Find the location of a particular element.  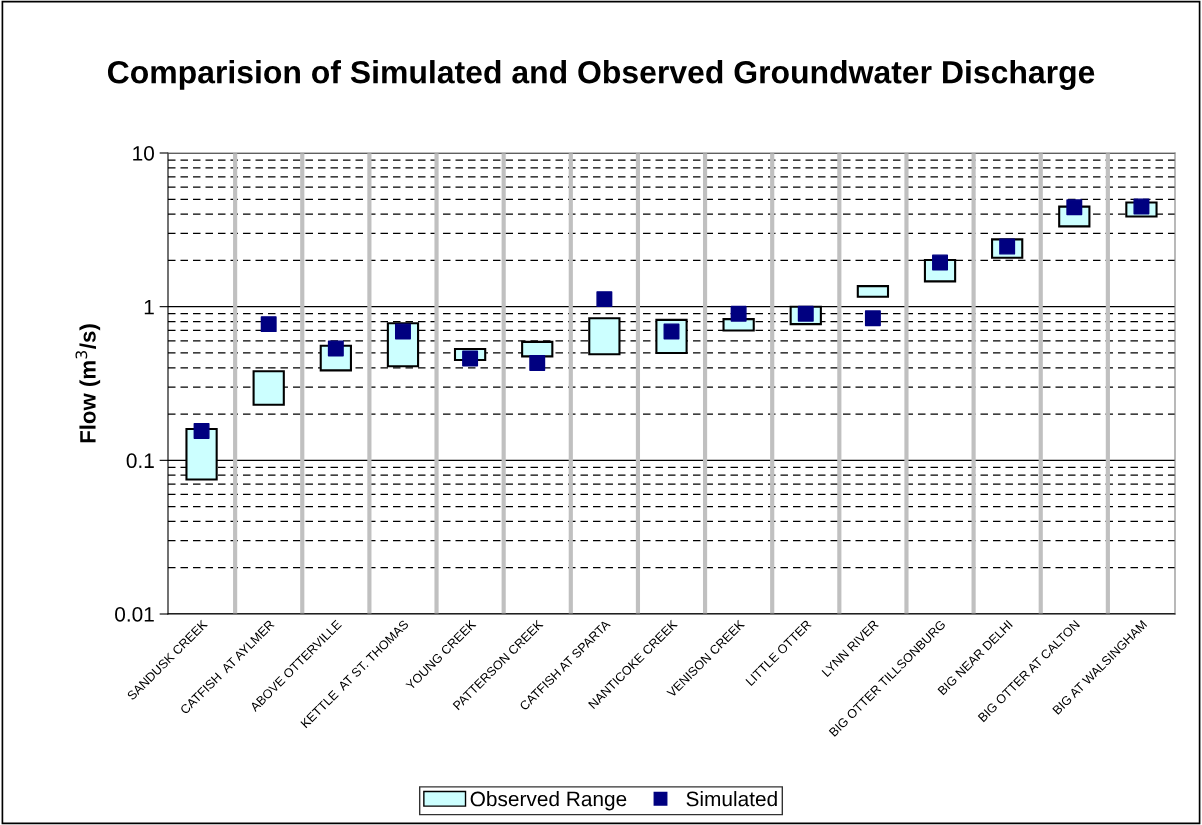

chart-title: Comparision of Simulated and Observed Groundwater Discharge is located at coordinates (601, 75).